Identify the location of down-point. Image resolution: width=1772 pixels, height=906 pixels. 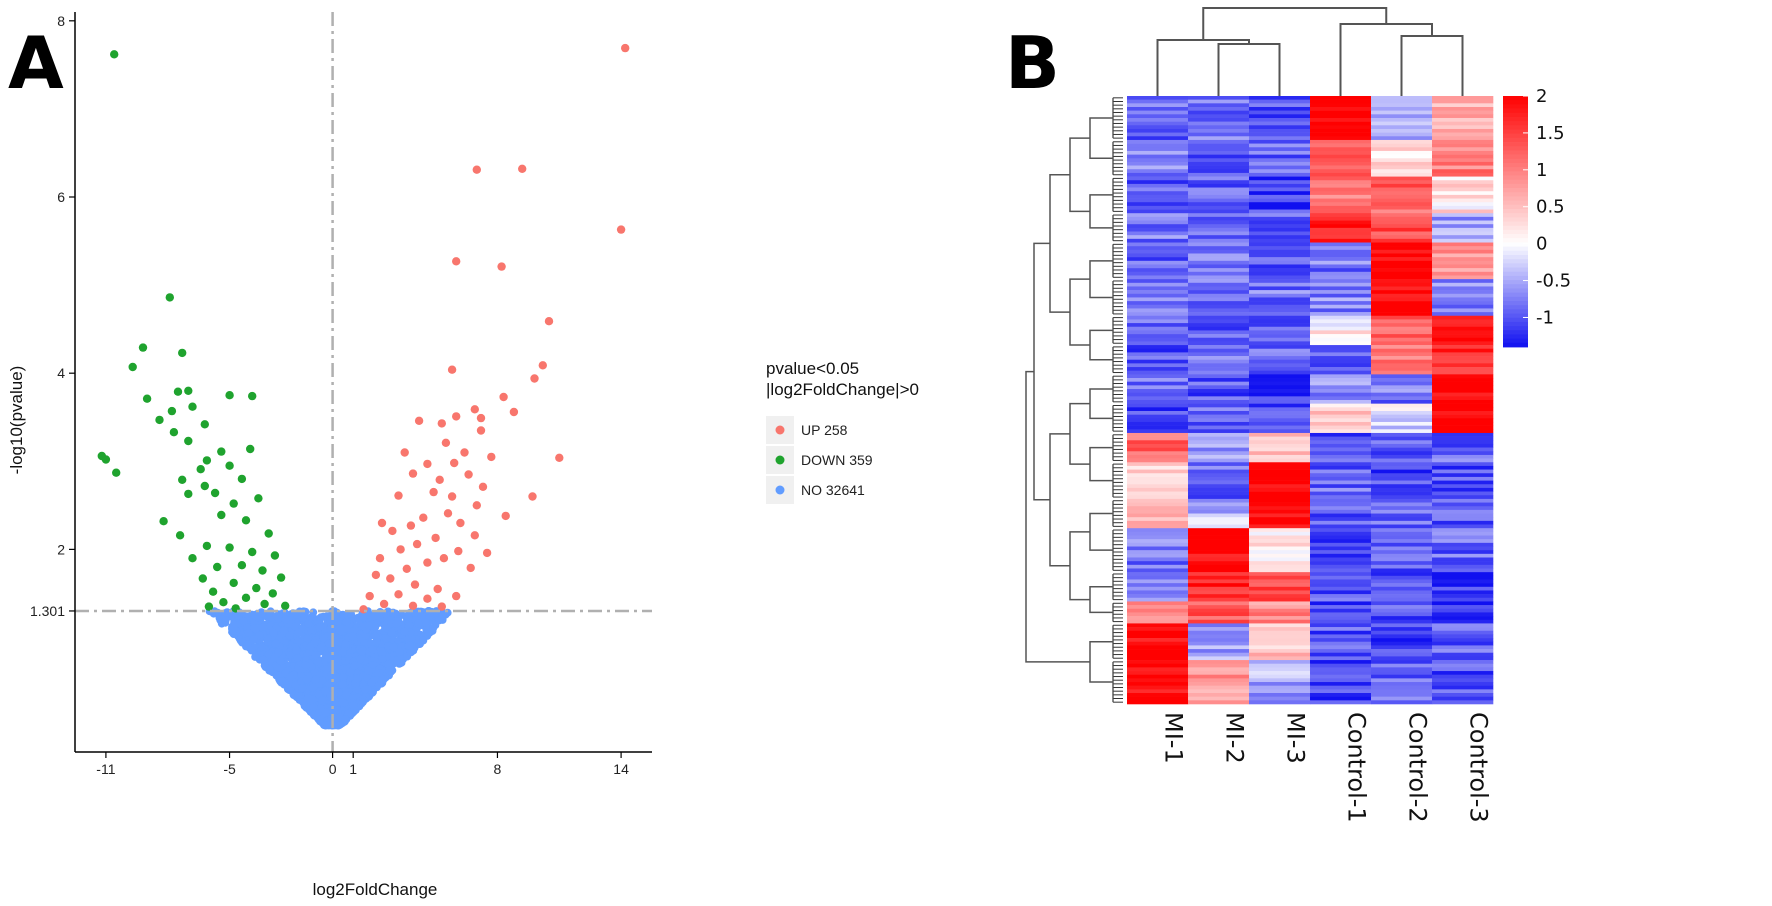
(258, 498).